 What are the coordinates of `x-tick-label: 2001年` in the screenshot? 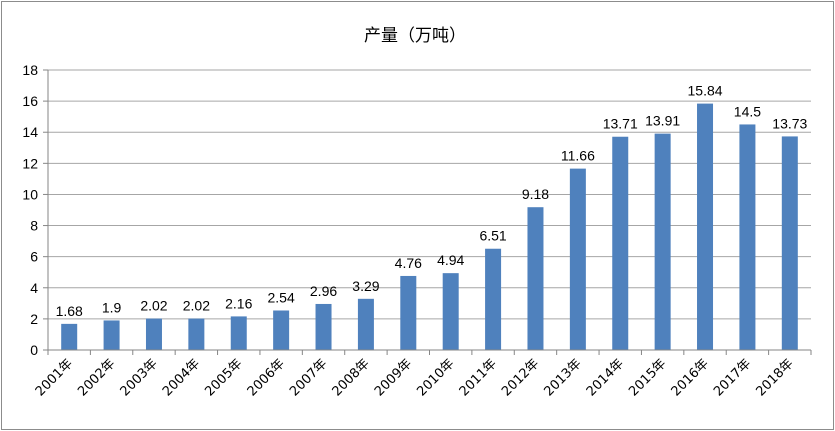 It's located at (54, 377).